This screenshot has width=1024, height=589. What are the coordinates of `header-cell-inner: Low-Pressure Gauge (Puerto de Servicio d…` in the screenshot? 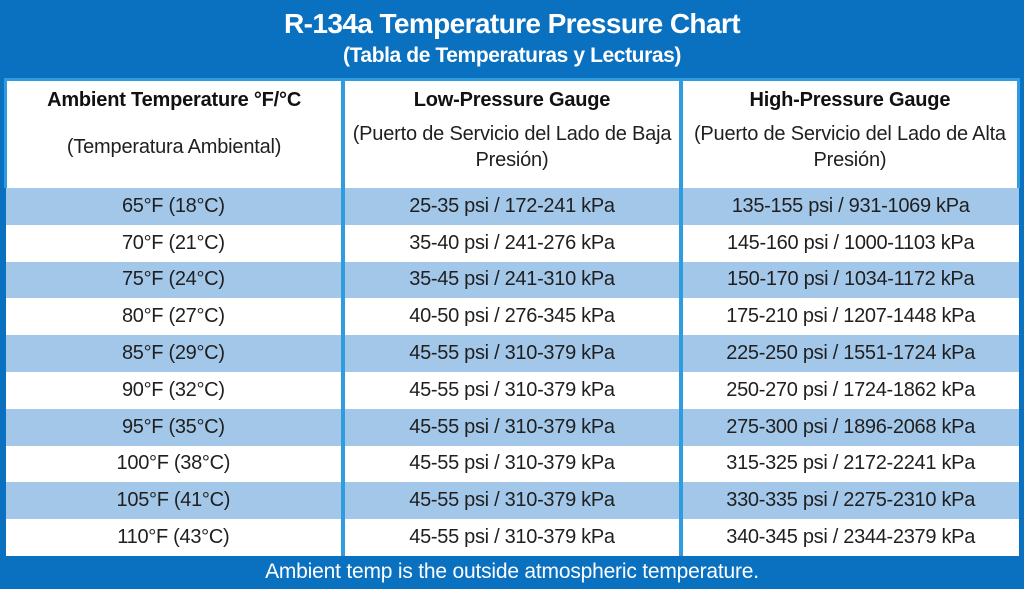 It's located at (512, 134).